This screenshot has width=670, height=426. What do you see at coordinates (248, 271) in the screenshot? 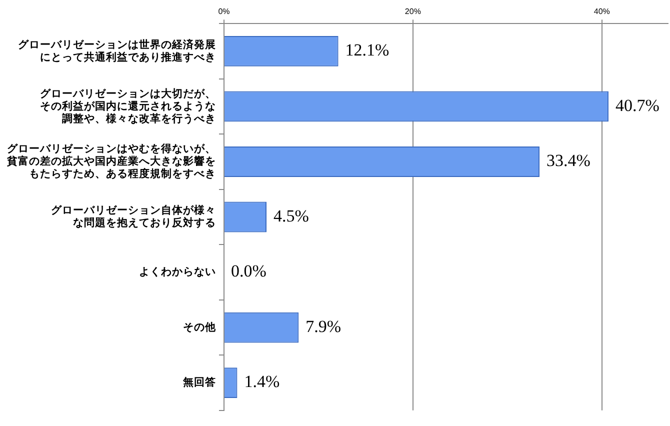
I see `data-label: 0.0%` at bounding box center [248, 271].